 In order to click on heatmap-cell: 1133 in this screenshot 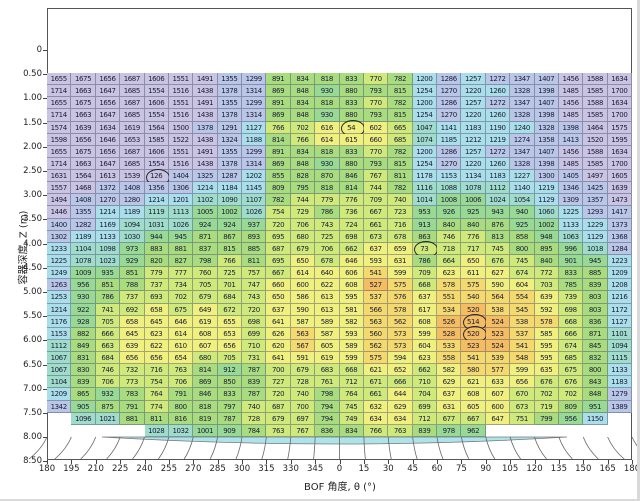, I will do `click(571, 224)`.